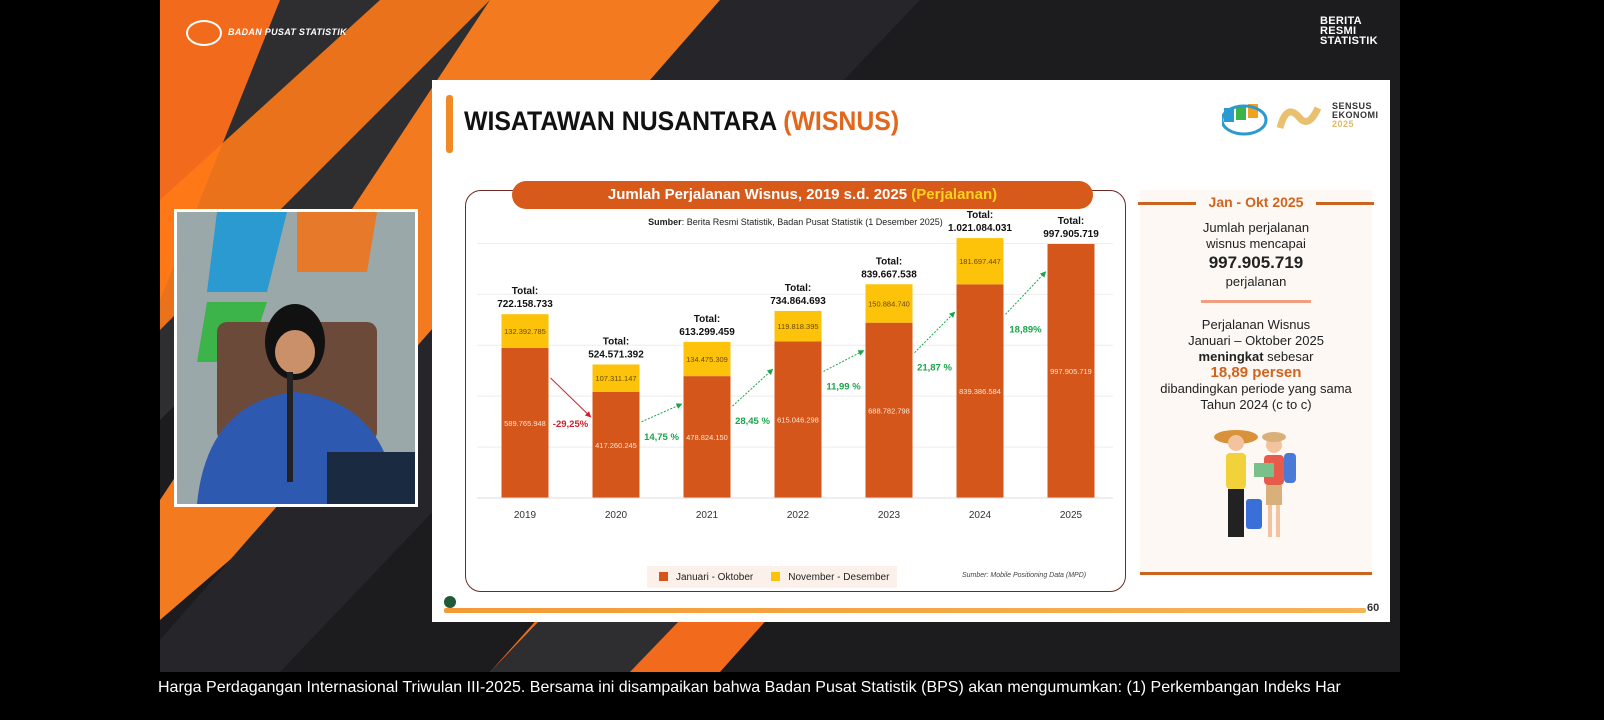 The image size is (1604, 720). Describe the element at coordinates (1256, 203) in the screenshot. I see `panel-heading: Jan - Okt 2025` at that location.